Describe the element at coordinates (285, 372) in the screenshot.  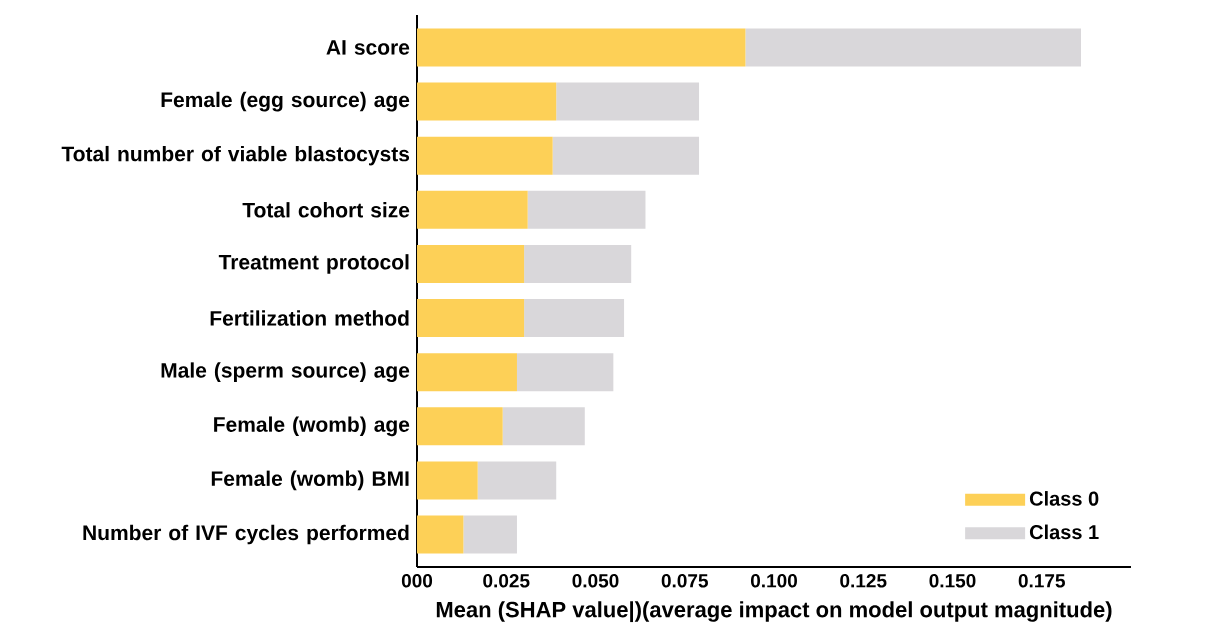
I see `y-tick-label: Male (sperm source) age` at that location.